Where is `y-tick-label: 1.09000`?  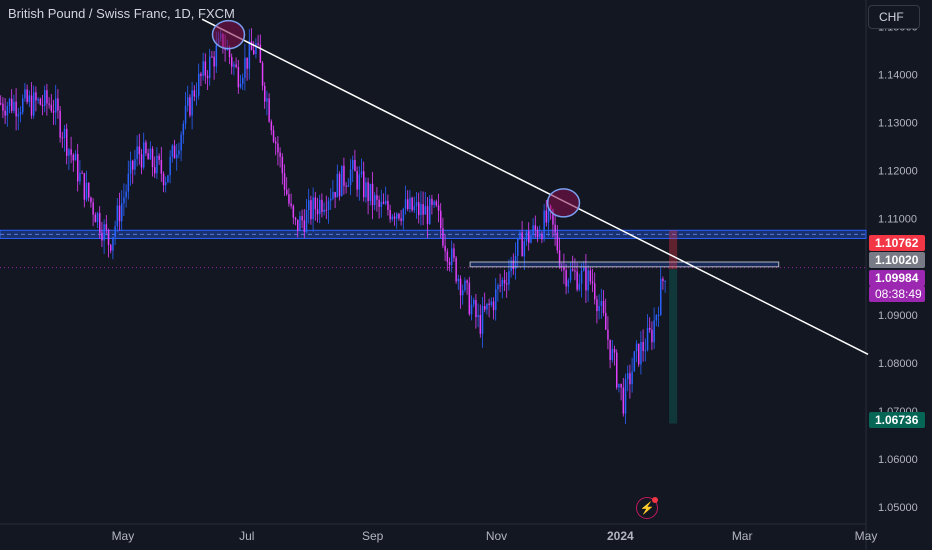 y-tick-label: 1.09000 is located at coordinates (898, 316).